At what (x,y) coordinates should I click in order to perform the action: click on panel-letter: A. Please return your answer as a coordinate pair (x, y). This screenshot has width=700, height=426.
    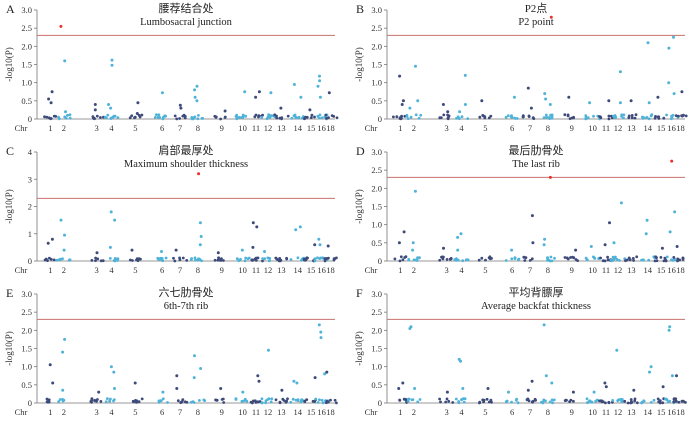
    Looking at the image, I should click on (10, 9).